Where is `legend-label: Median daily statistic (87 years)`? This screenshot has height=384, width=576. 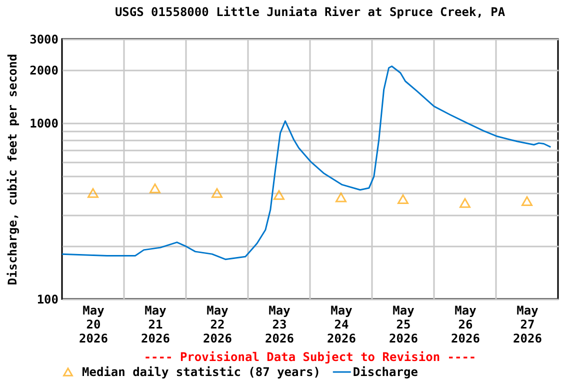
legend-label: Median daily statistic (87 years) is located at coordinates (201, 372).